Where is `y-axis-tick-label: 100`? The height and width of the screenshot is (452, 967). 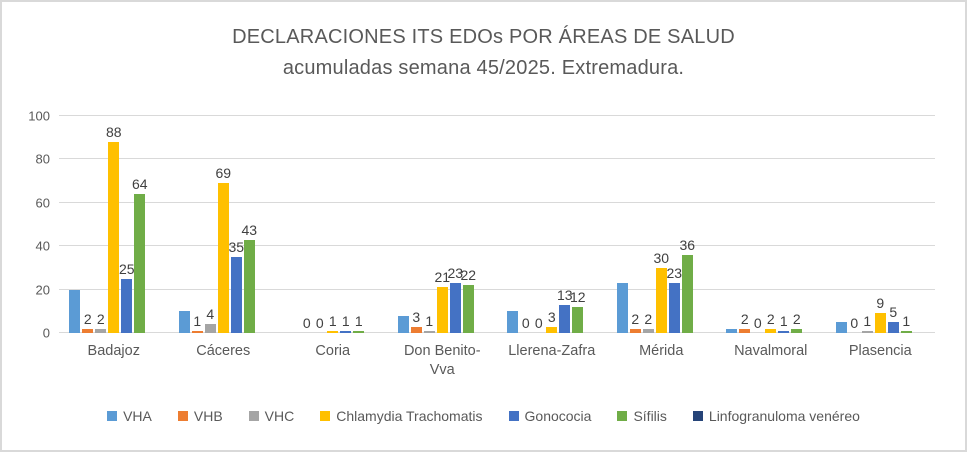
y-axis-tick-label: 100 is located at coordinates (39, 116).